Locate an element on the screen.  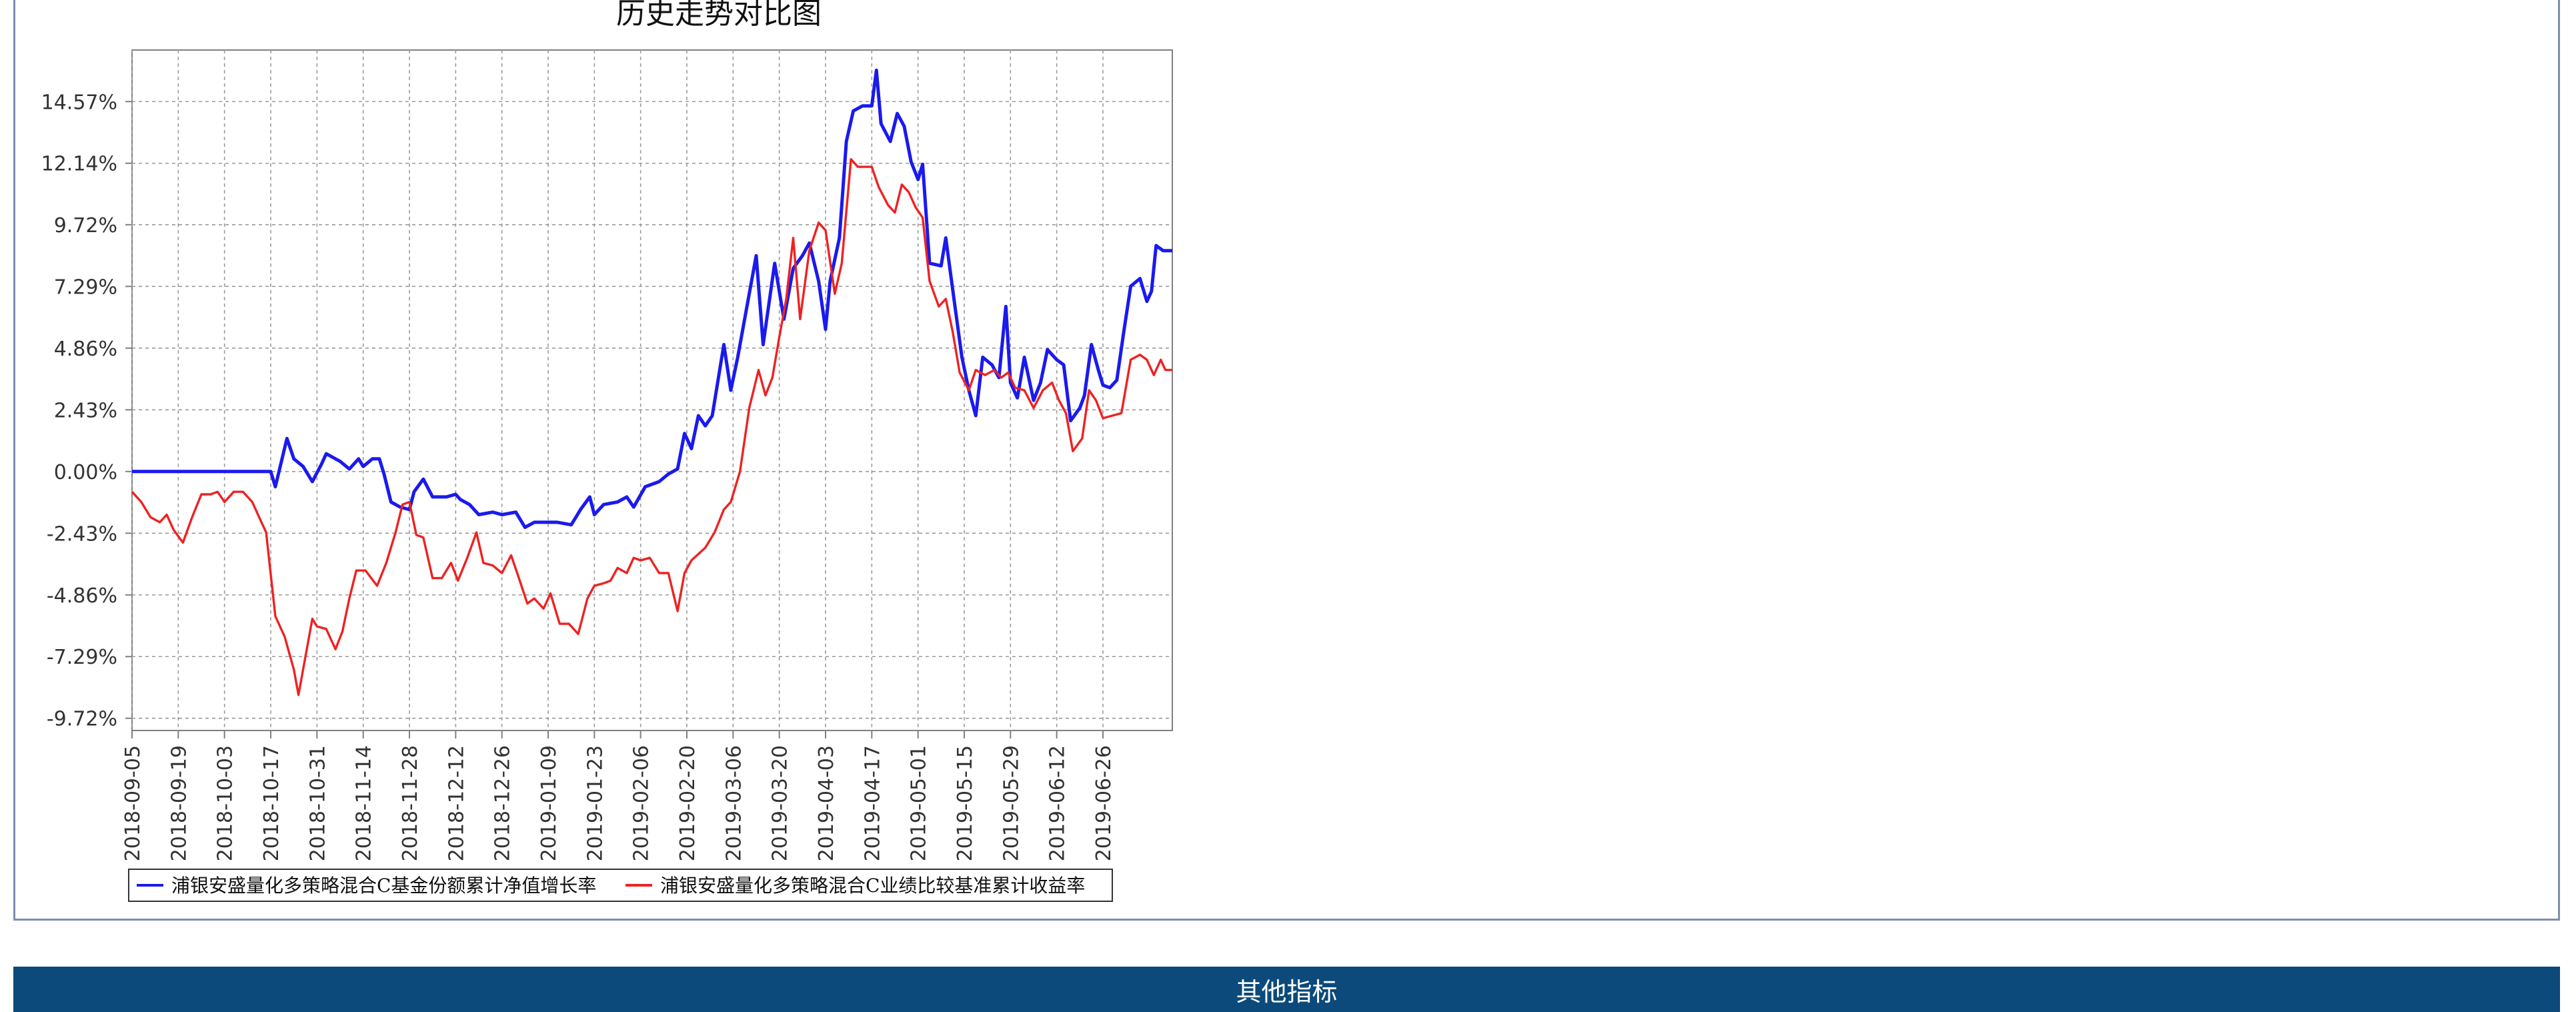
x-tick-label: 2018-09-19 is located at coordinates (179, 803).